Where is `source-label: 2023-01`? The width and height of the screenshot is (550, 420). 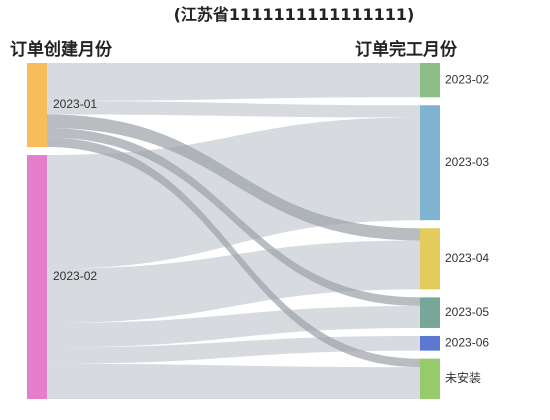
source-label: 2023-01 is located at coordinates (75, 104).